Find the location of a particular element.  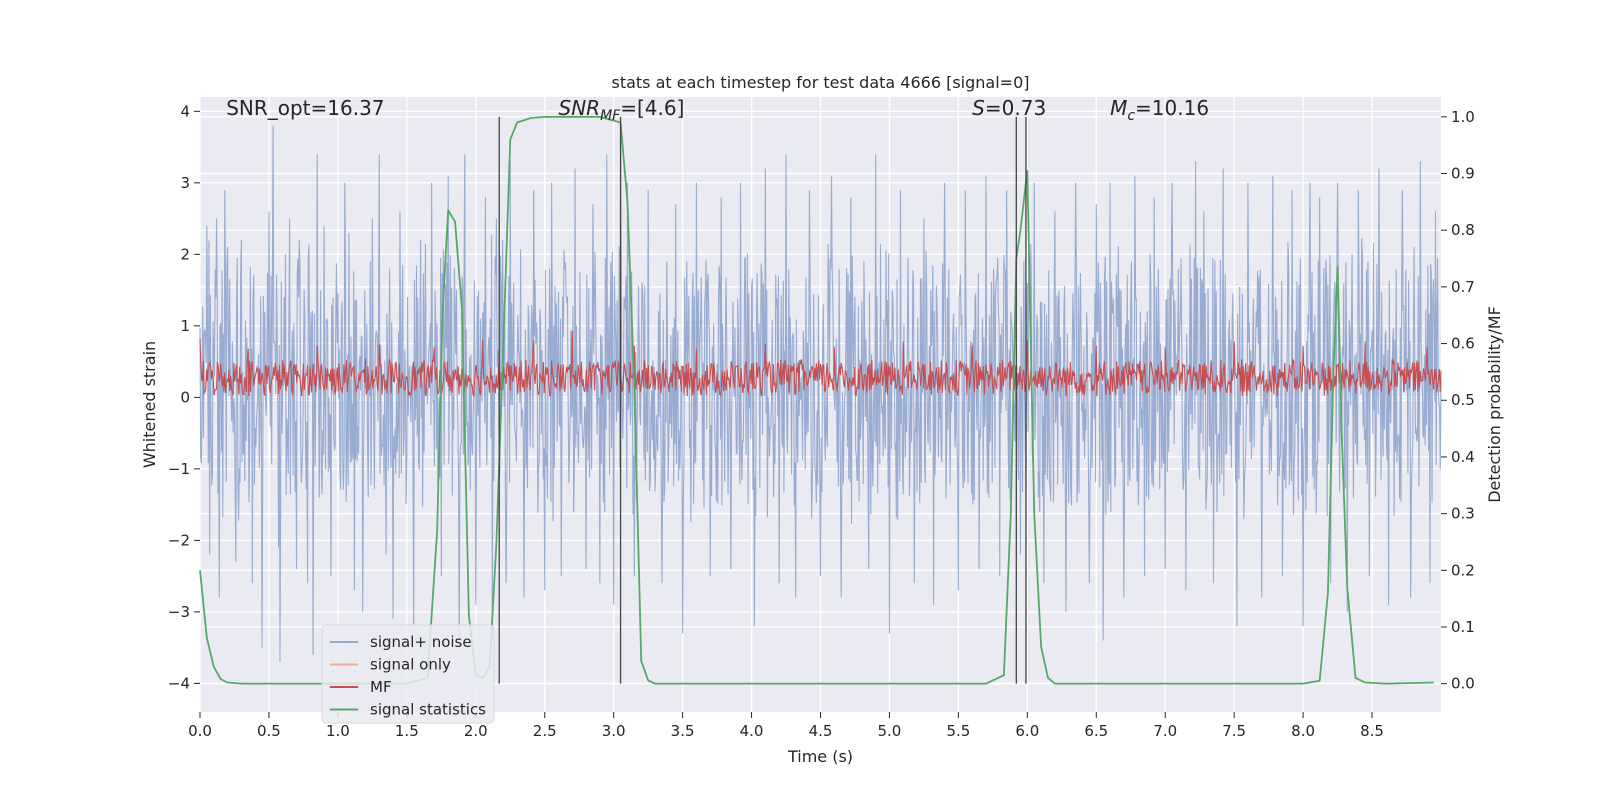

x-tick-label: 1.0 is located at coordinates (338, 731).